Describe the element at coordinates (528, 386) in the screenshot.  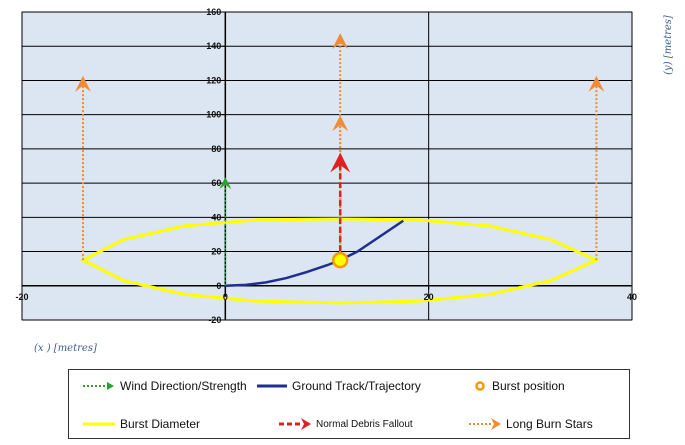
I see `legend-label: Burst position` at that location.